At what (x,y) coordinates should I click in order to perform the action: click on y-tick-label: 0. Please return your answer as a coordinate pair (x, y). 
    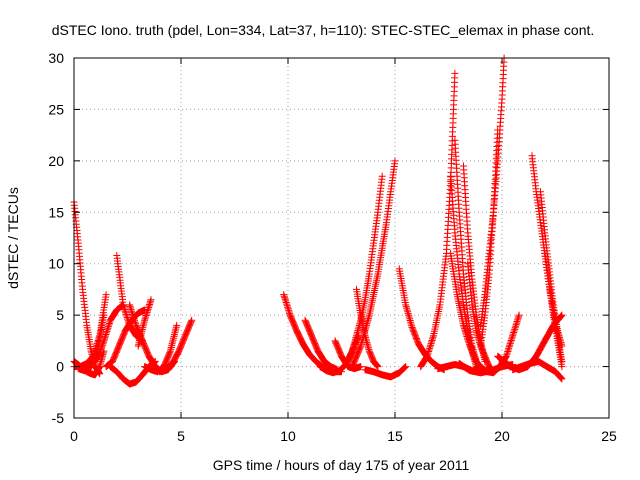
    Looking at the image, I should click on (60, 367).